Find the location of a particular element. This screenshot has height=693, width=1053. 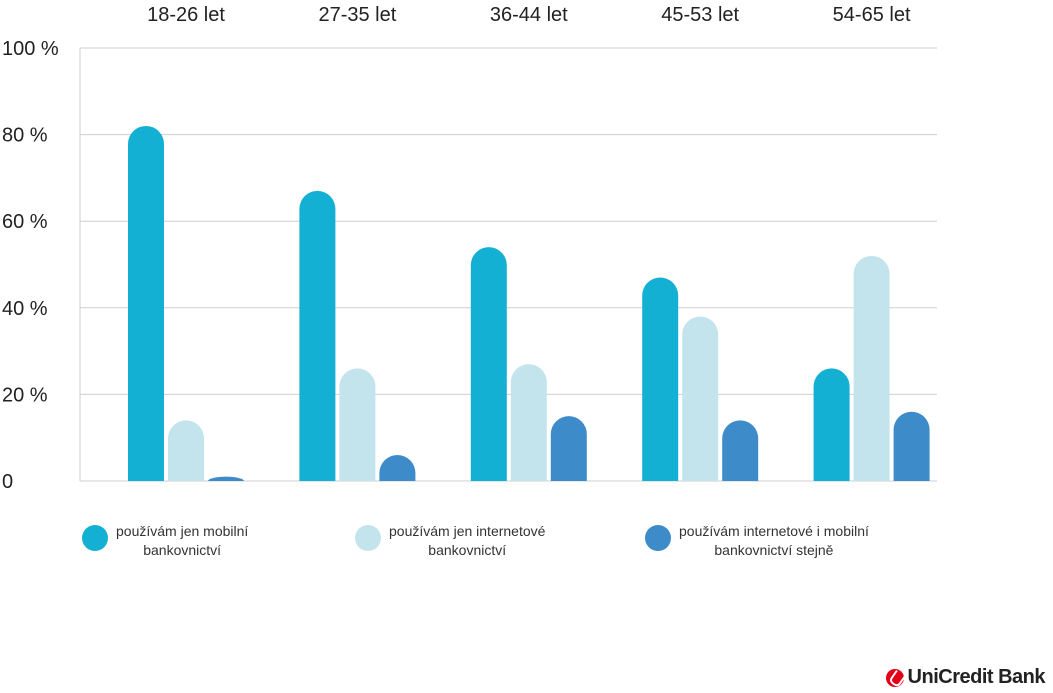

legend-swatch-internet is located at coordinates (368, 538).